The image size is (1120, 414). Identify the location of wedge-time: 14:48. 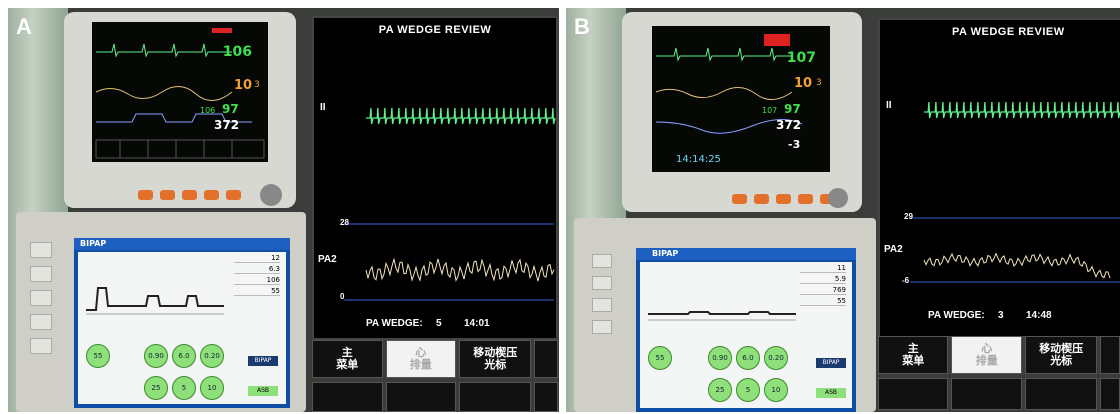
(1039, 315).